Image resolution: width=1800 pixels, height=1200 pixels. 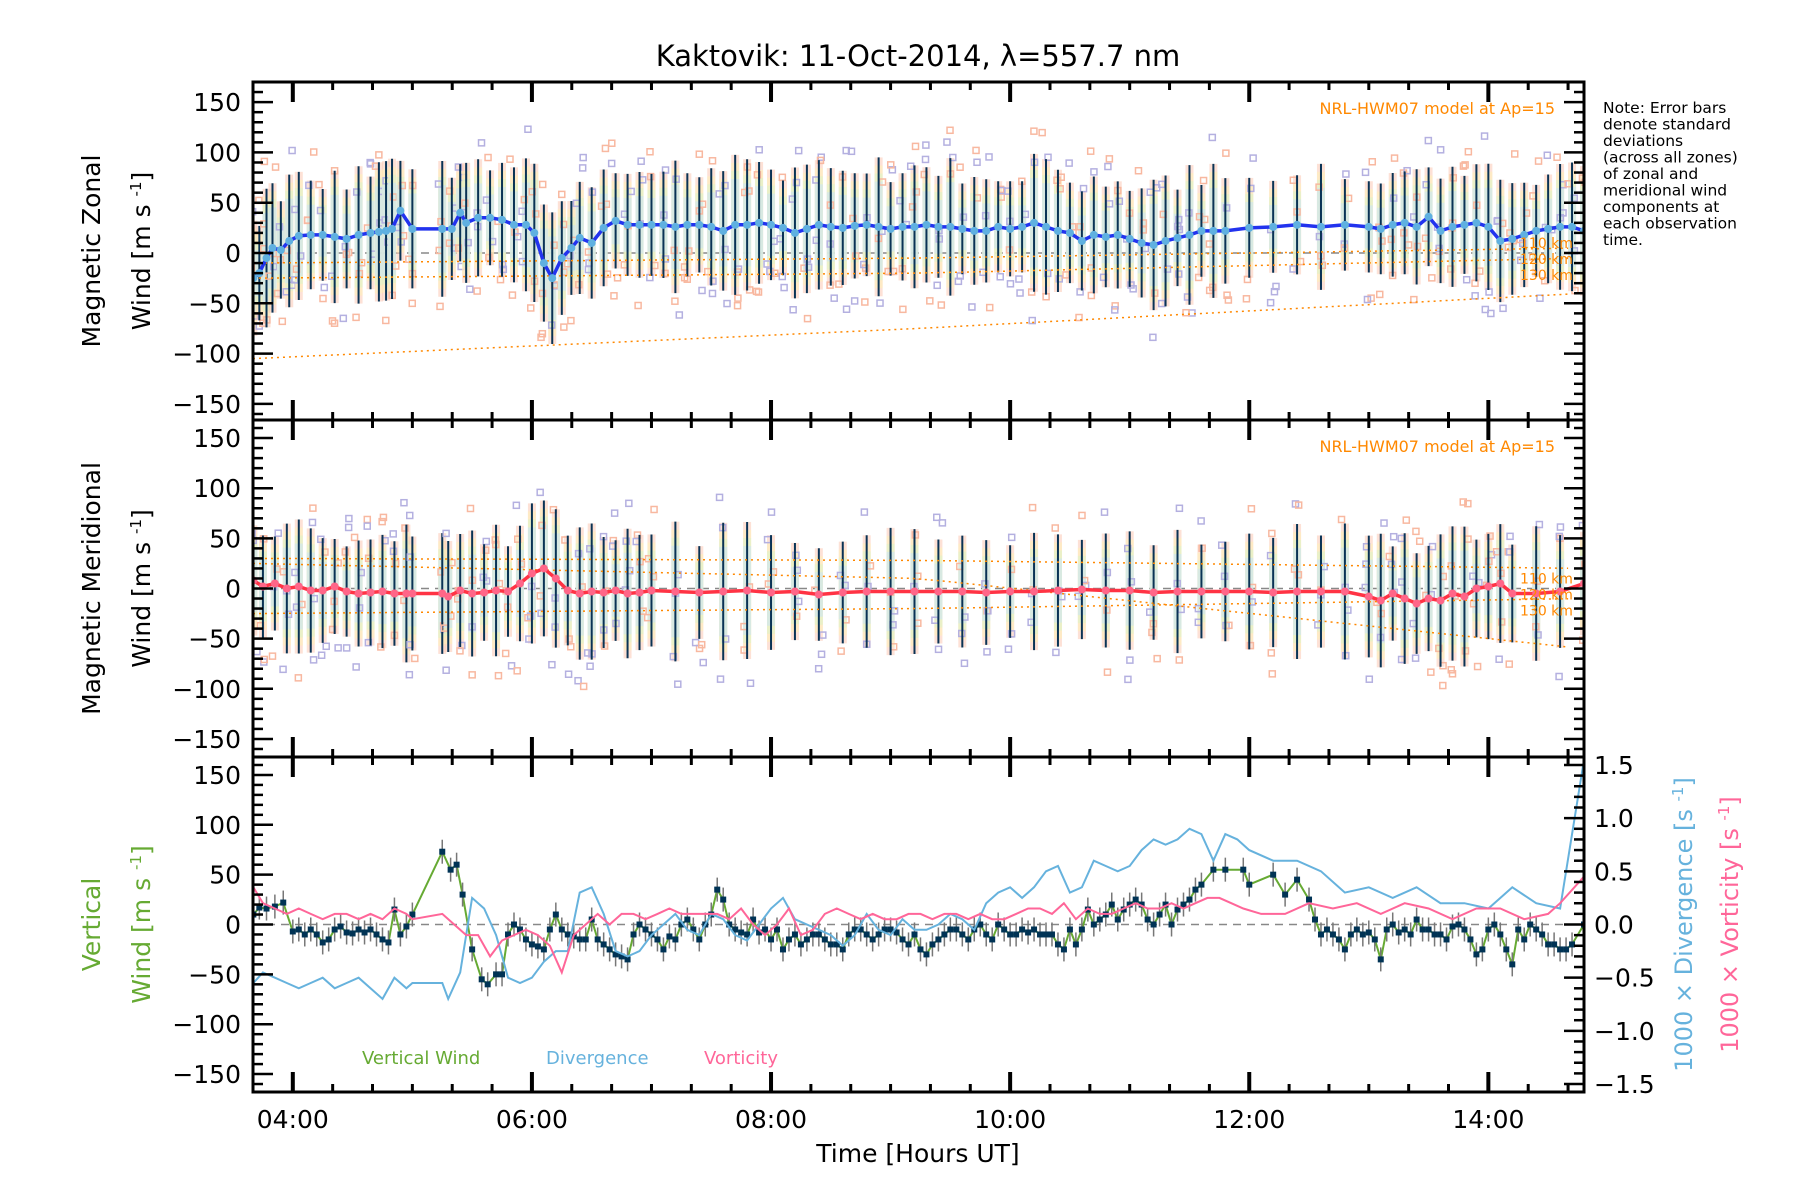 What do you see at coordinates (1664, 108) in the screenshot?
I see `note-line: Note: Error bars` at bounding box center [1664, 108].